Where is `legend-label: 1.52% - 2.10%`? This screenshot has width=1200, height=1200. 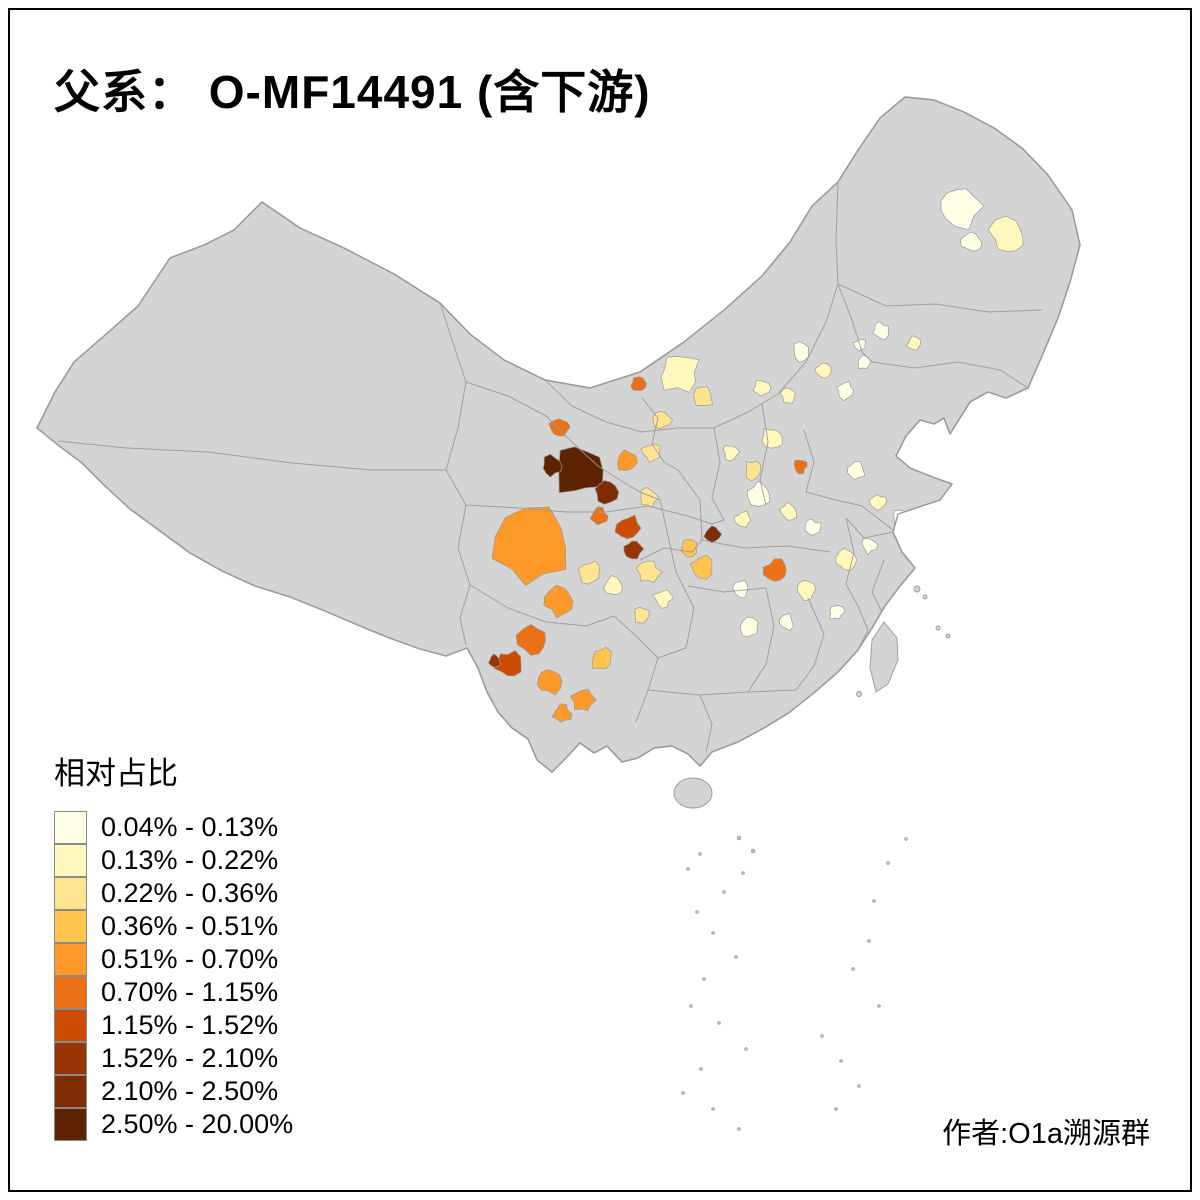 legend-label: 1.52% - 2.10% is located at coordinates (190, 1058).